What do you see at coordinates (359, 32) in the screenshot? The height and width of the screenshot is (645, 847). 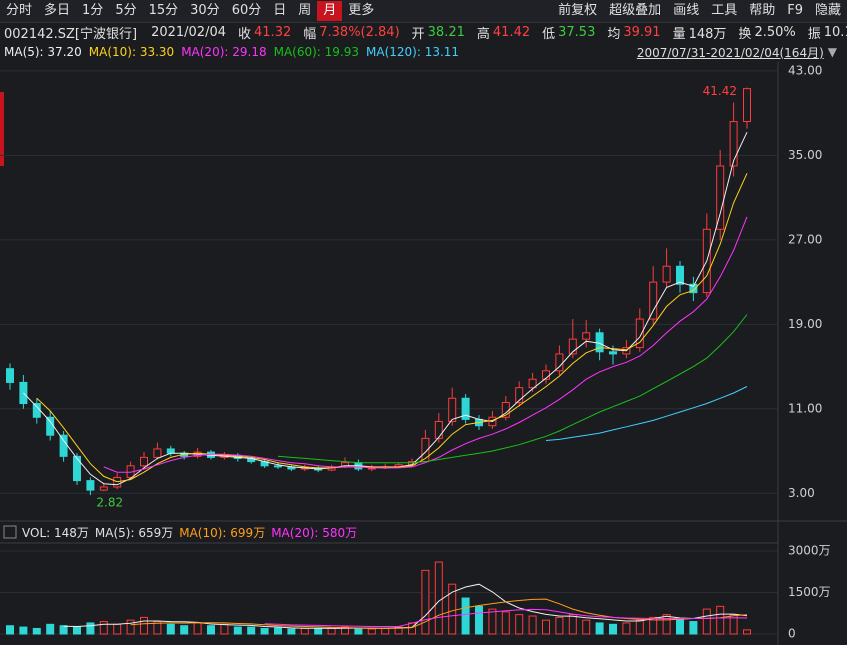 I see `quote-item: 7.38%(2.84)` at bounding box center [359, 32].